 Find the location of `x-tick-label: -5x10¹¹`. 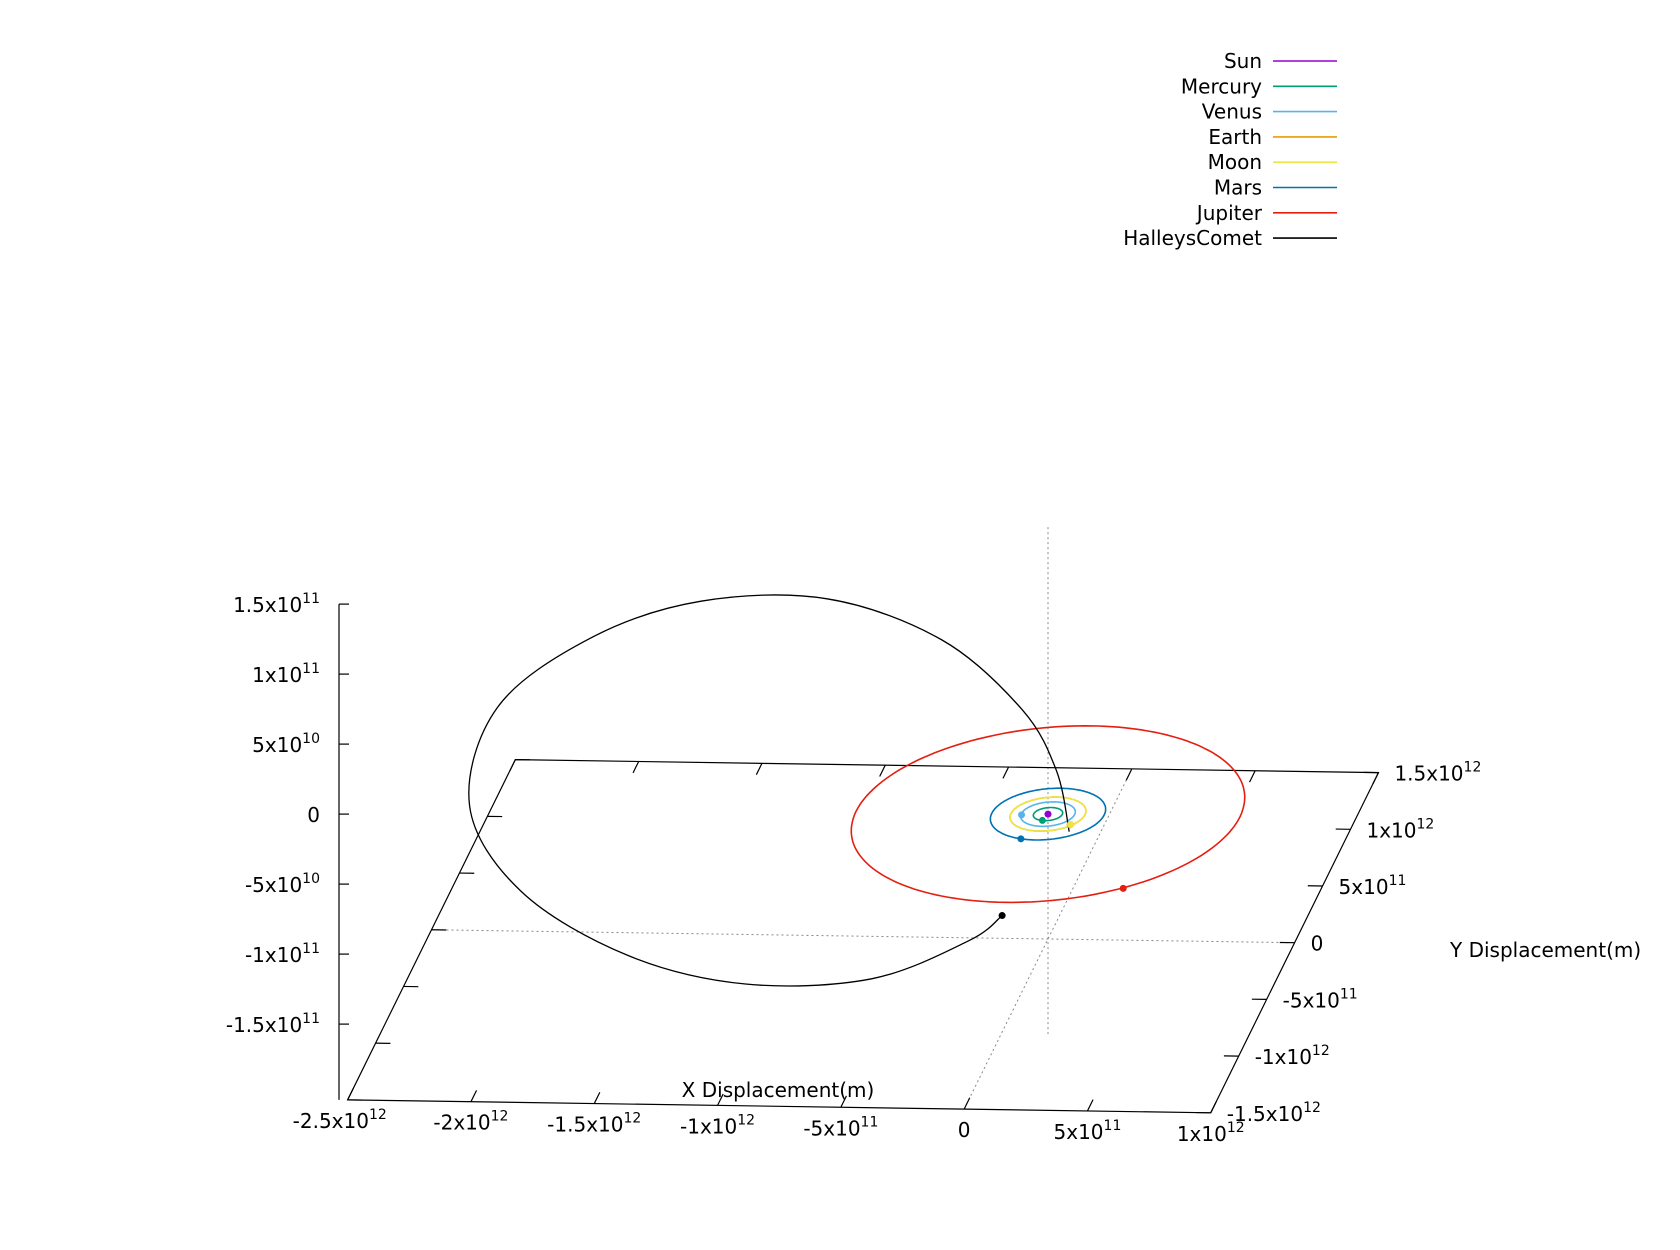

x-tick-label: -5x10¹¹ is located at coordinates (840, 1127).